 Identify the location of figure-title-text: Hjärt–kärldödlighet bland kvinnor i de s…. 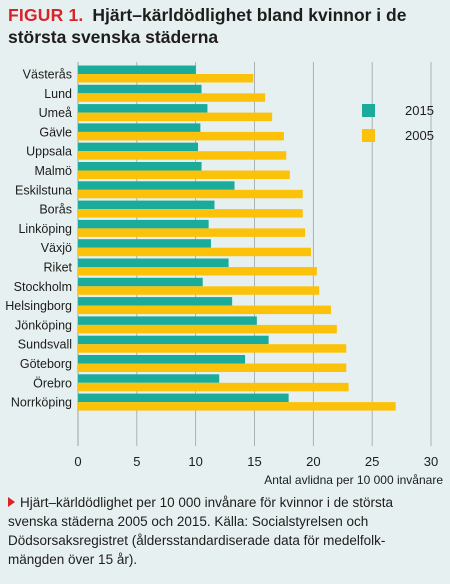
(207, 26).